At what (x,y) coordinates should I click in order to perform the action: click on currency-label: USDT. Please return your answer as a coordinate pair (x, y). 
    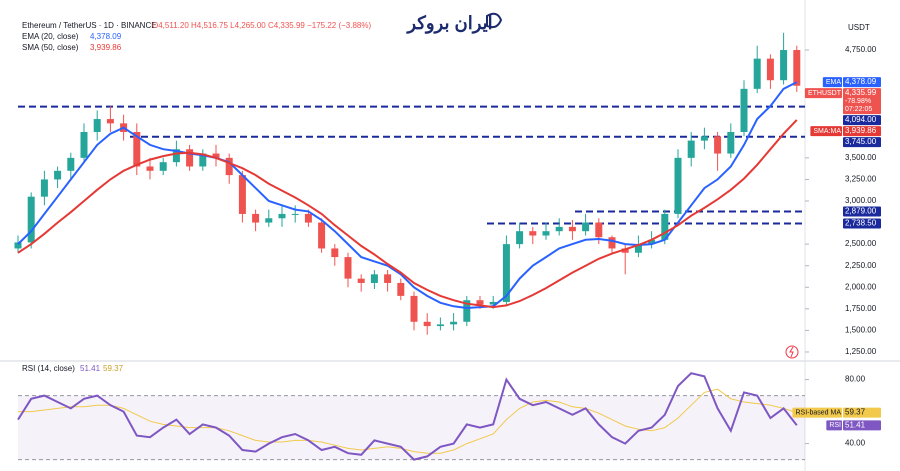
    Looking at the image, I should click on (859, 27).